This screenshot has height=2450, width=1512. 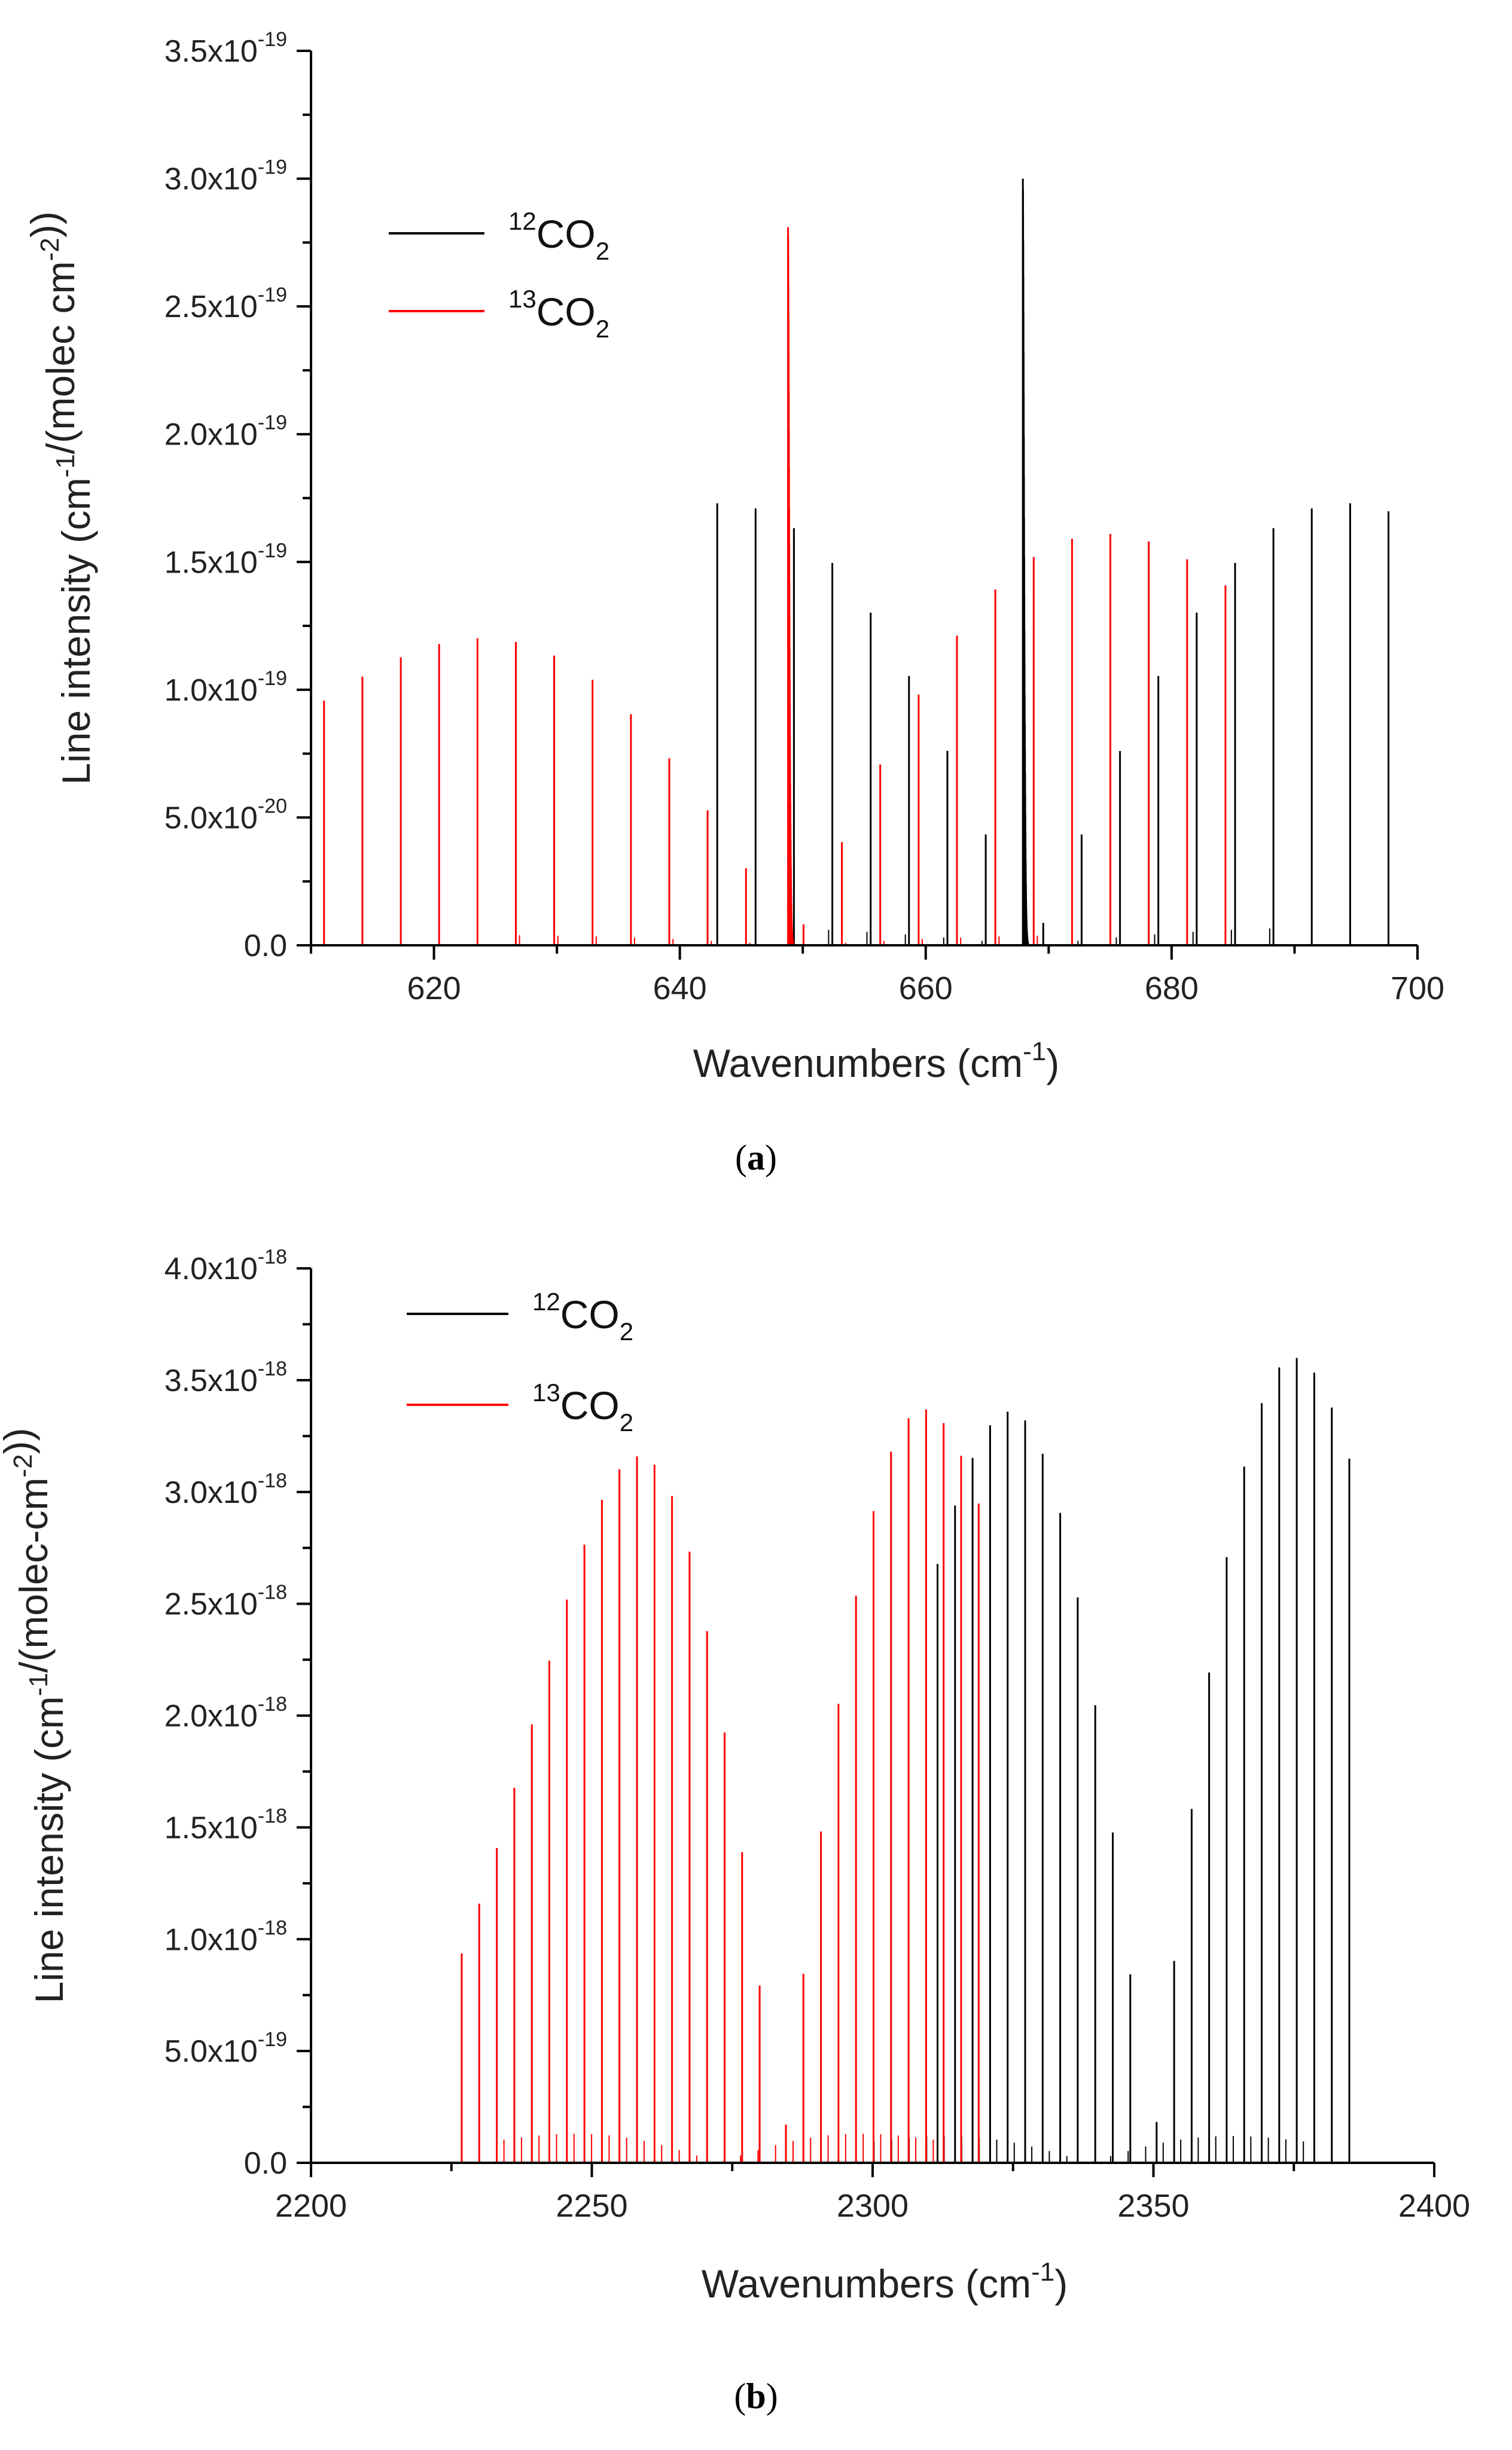 What do you see at coordinates (225, 1713) in the screenshot?
I see `y-tick-label: 2.0x10⁻¹⁸` at bounding box center [225, 1713].